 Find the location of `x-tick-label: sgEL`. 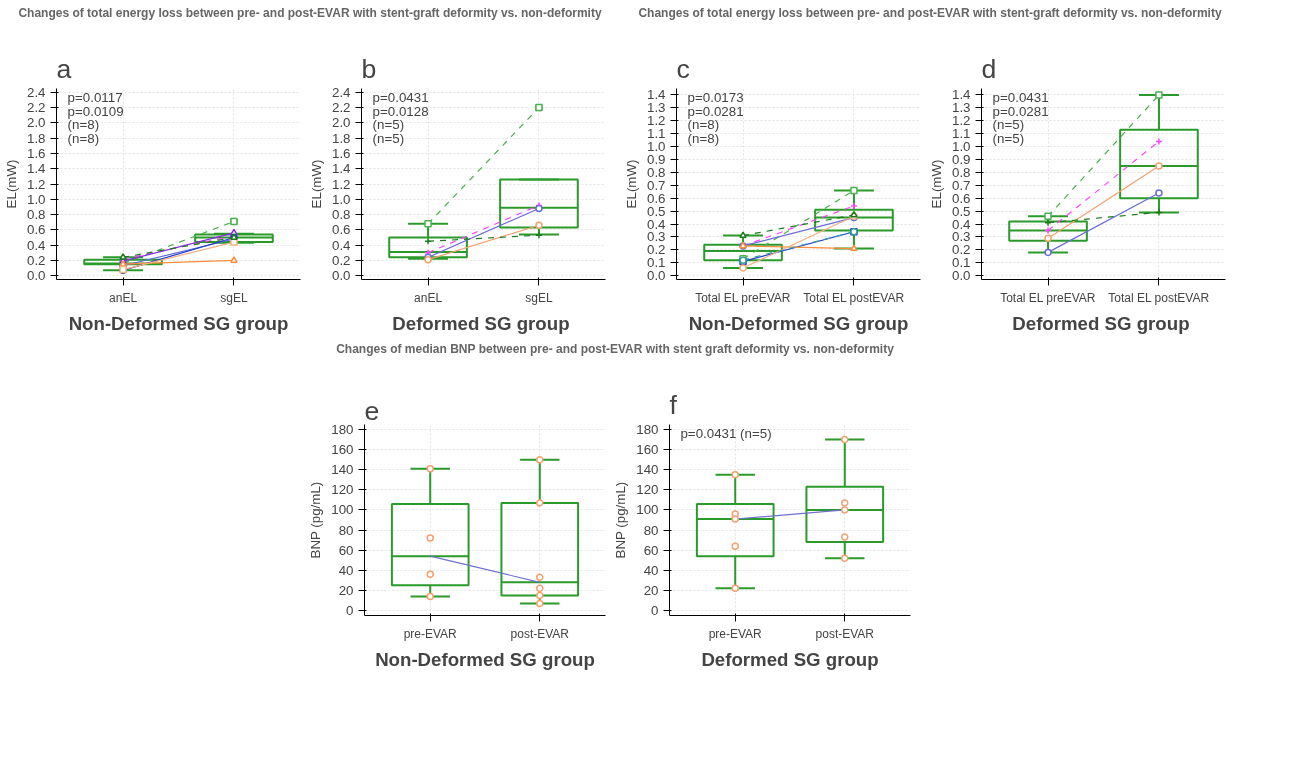

x-tick-label: sgEL is located at coordinates (234, 297).